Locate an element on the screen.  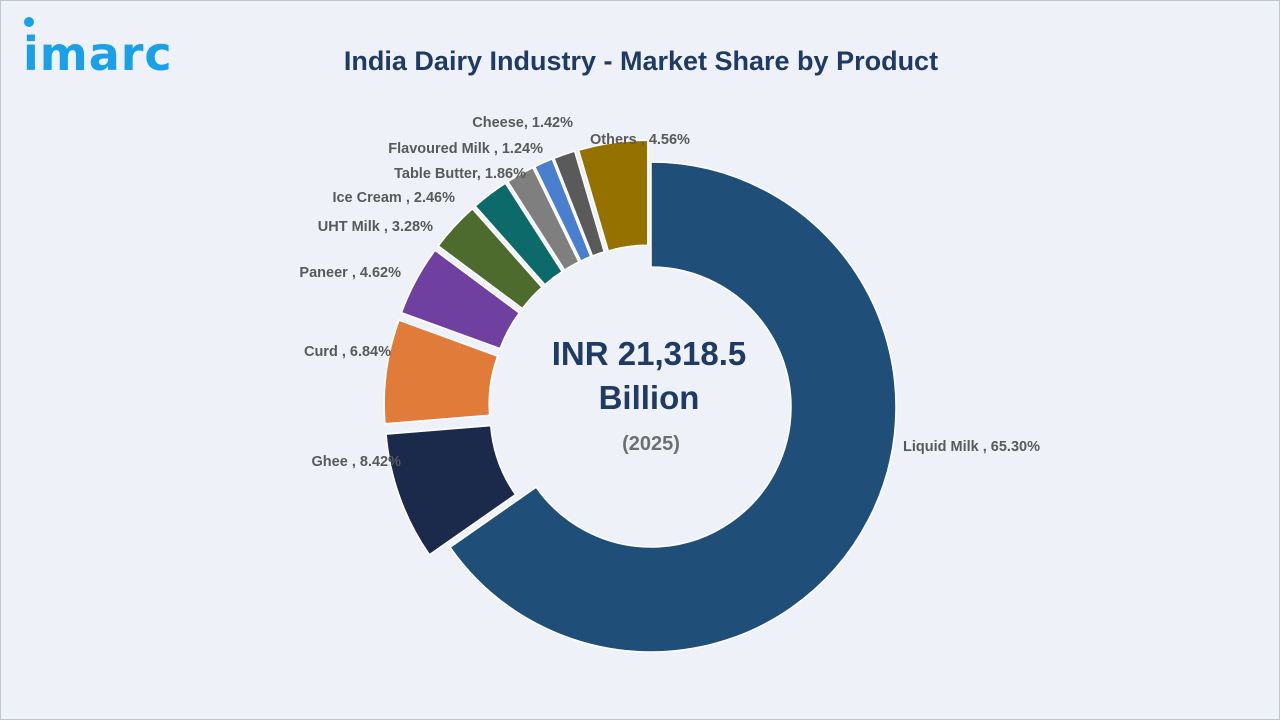
center-value-line2: Billion is located at coordinates (649, 397).